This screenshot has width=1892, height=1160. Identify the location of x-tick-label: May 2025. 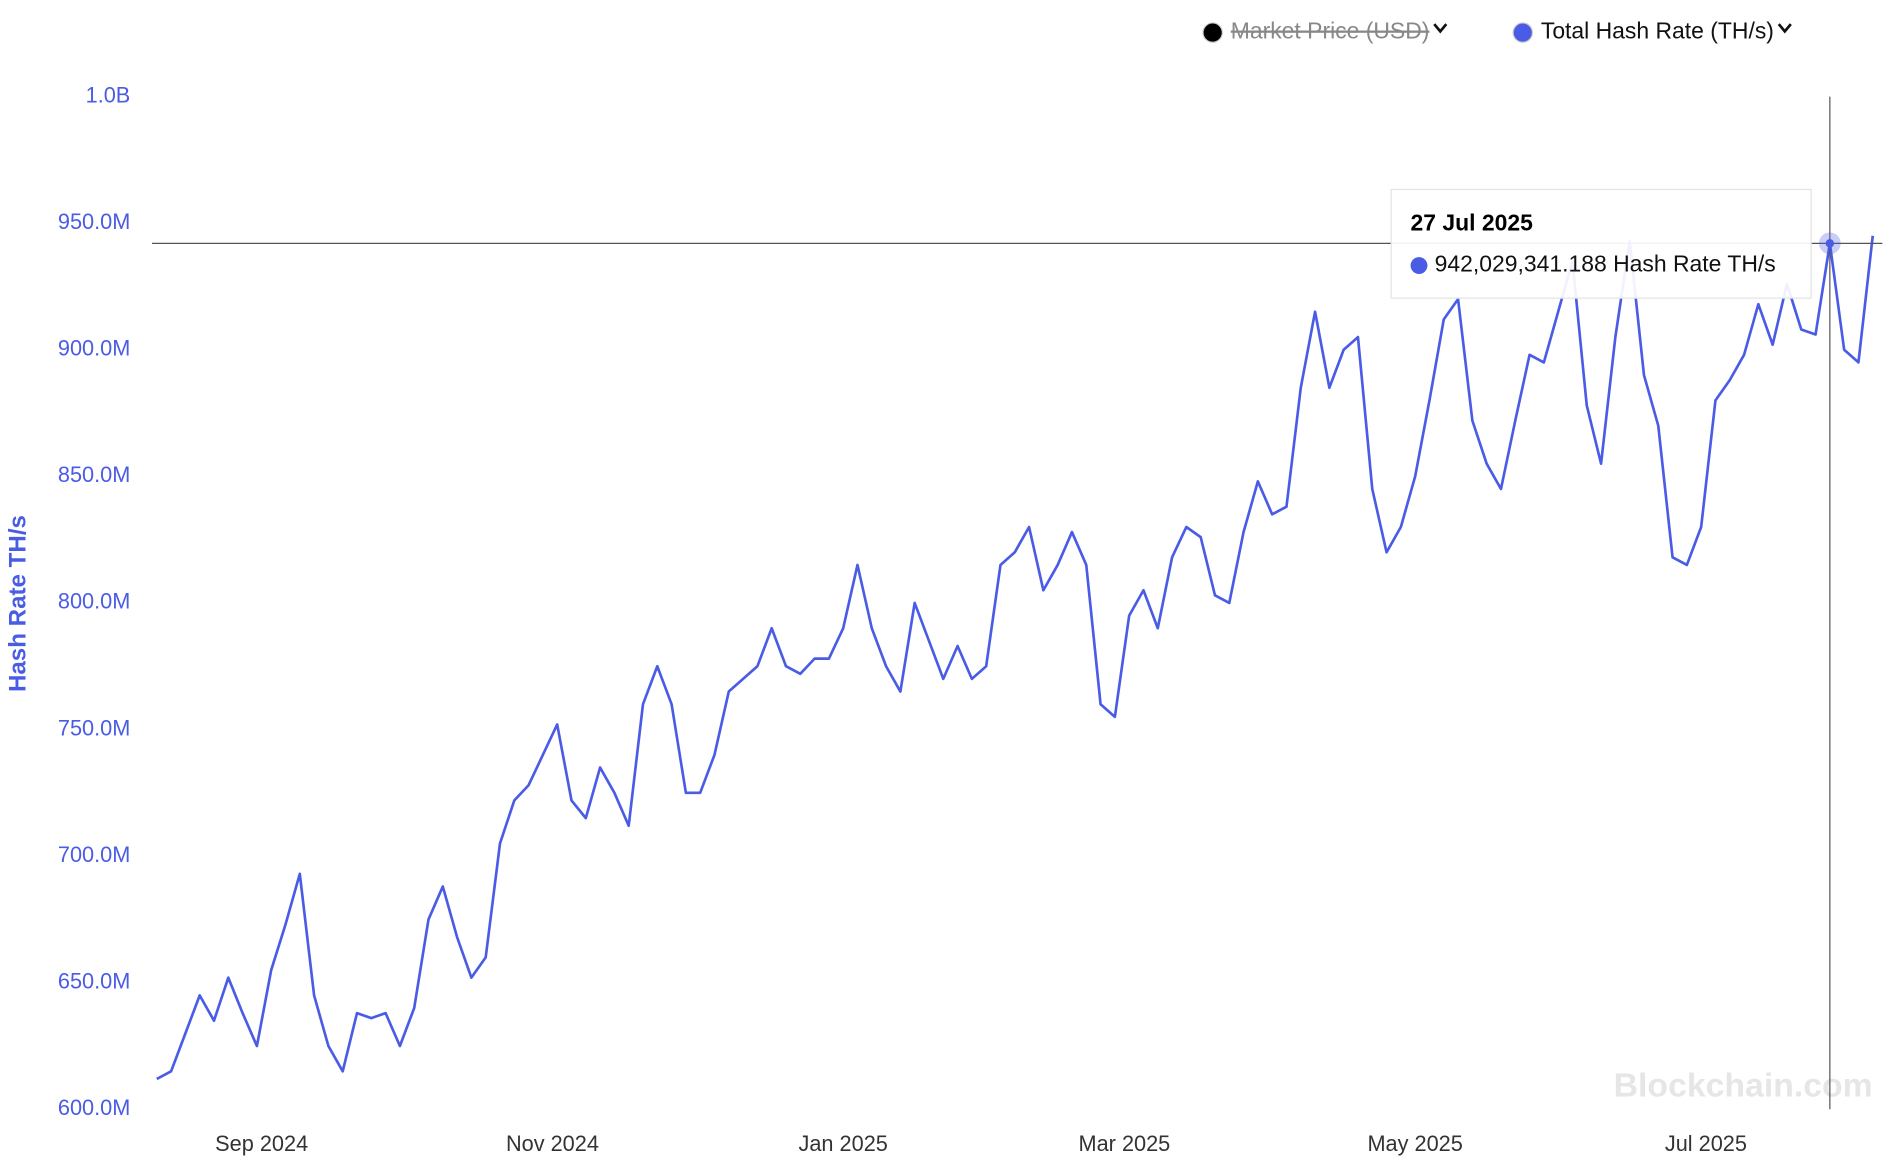
(1414, 1143).